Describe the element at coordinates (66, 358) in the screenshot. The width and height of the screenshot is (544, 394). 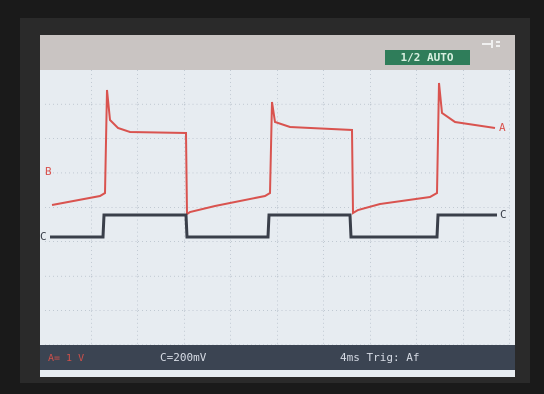
I see `channel-a-setting: A= 1 V` at that location.